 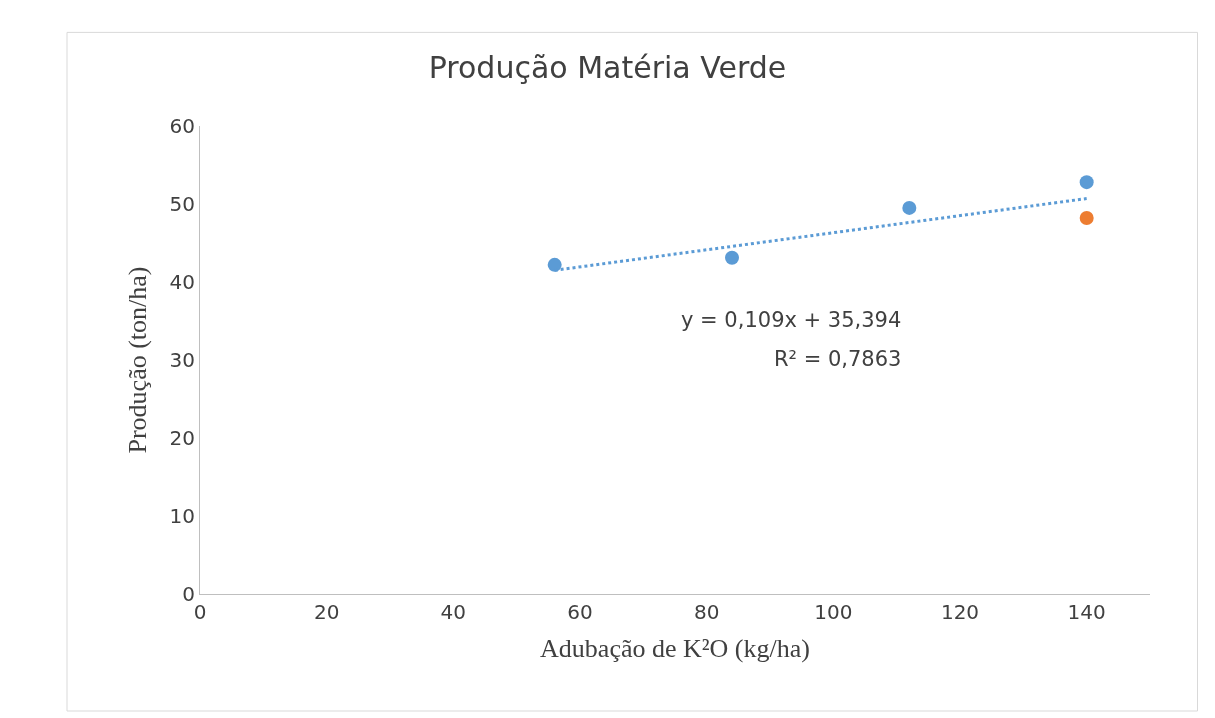 What do you see at coordinates (453, 612) in the screenshot?
I see `x-tick-label: 40` at bounding box center [453, 612].